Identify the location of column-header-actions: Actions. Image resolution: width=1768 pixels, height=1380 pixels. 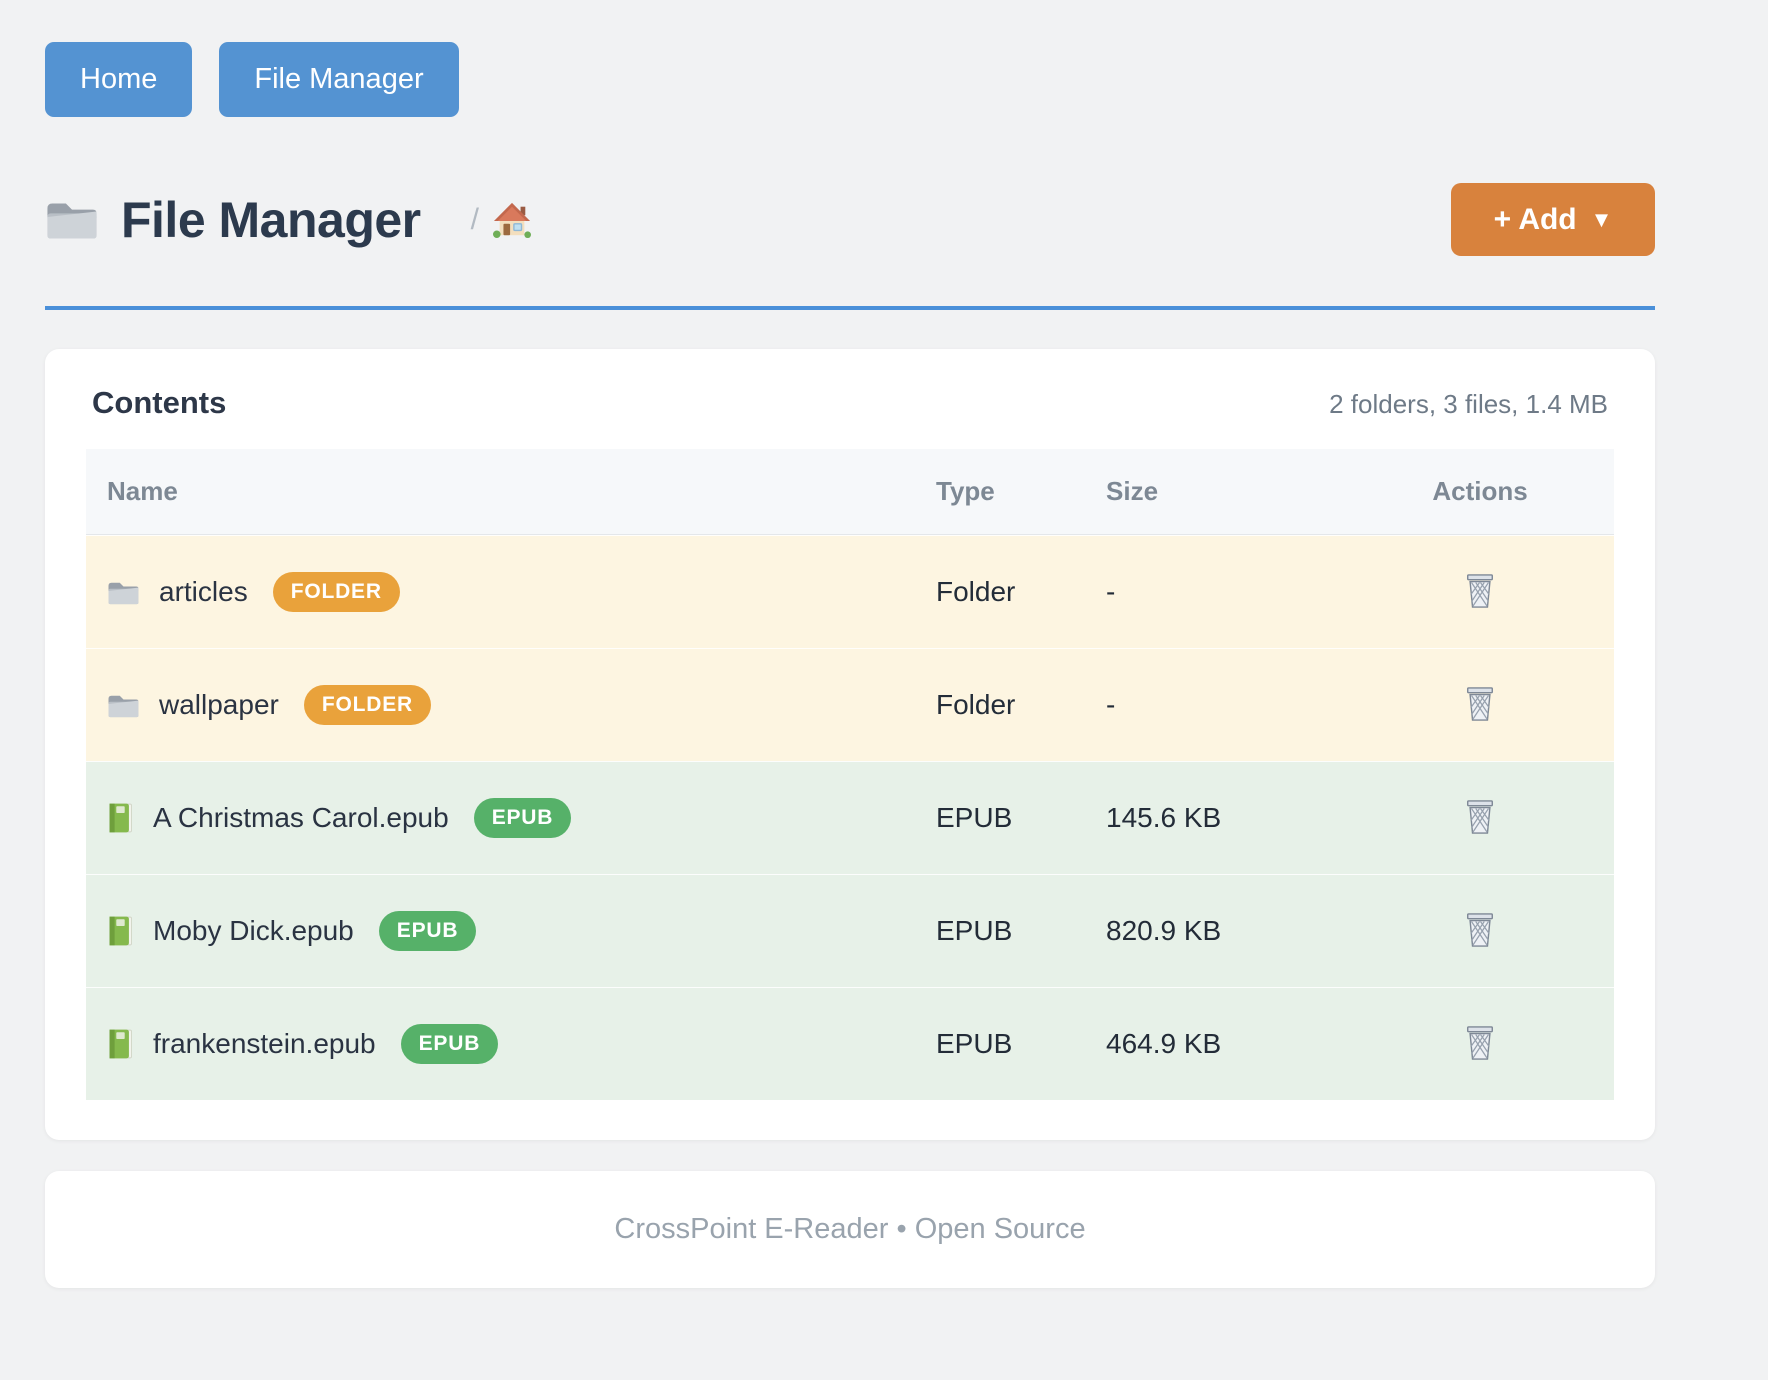
(1480, 491).